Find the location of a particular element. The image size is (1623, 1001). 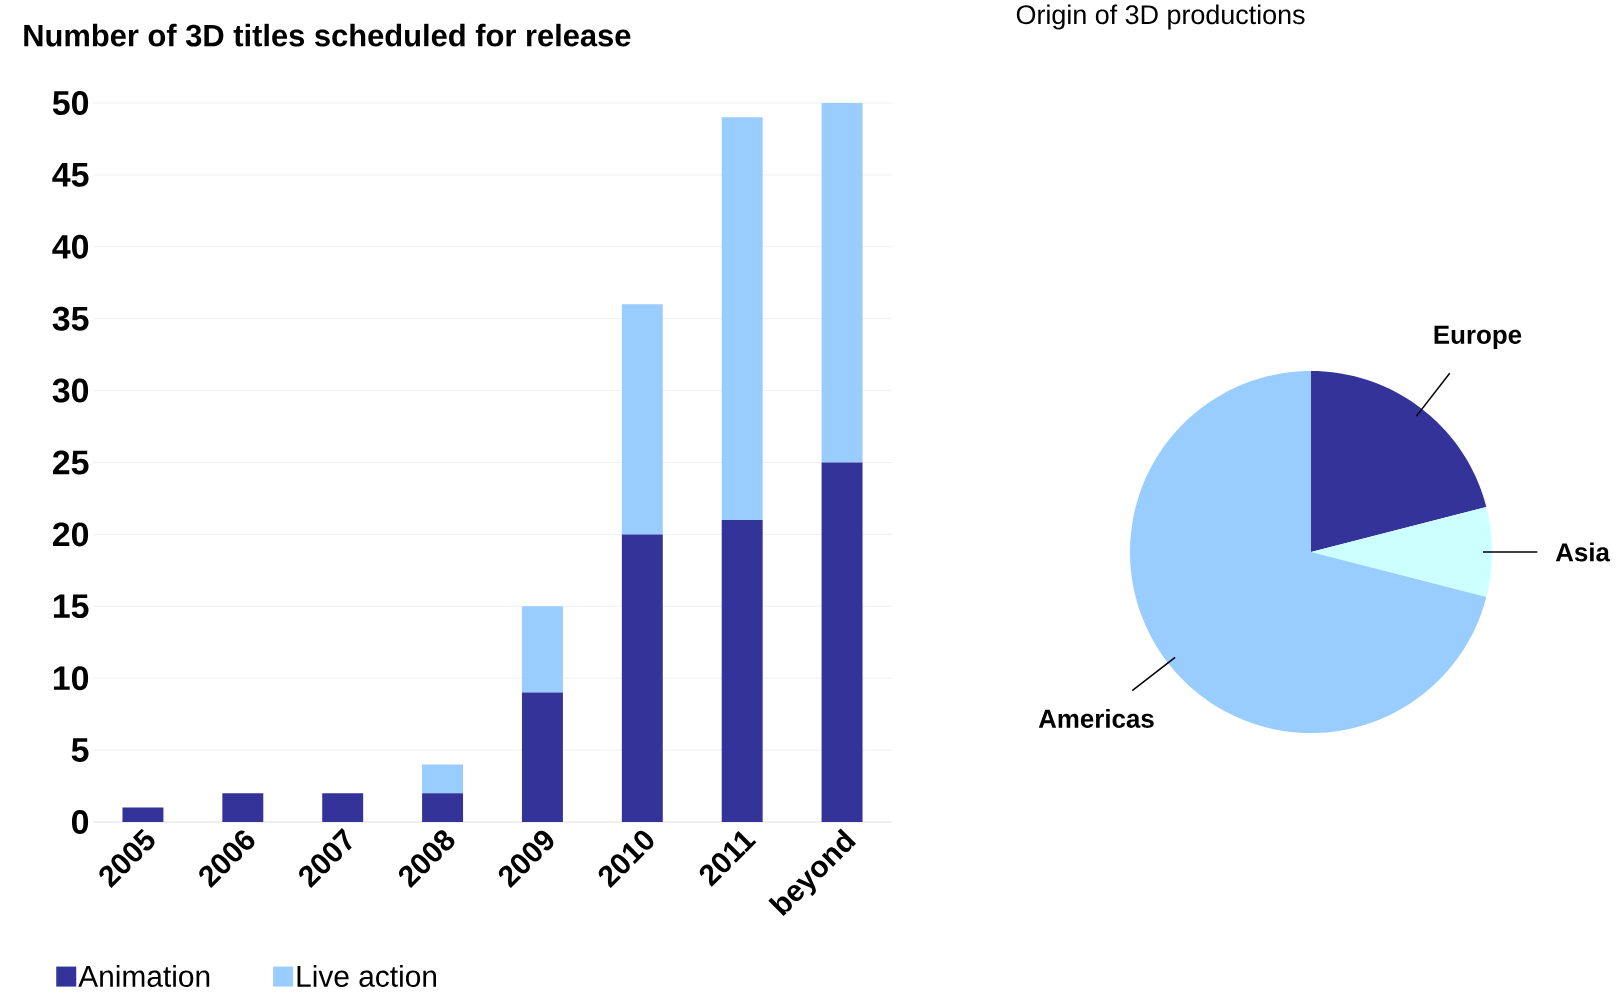

slice-label: Europe is located at coordinates (1478, 337).